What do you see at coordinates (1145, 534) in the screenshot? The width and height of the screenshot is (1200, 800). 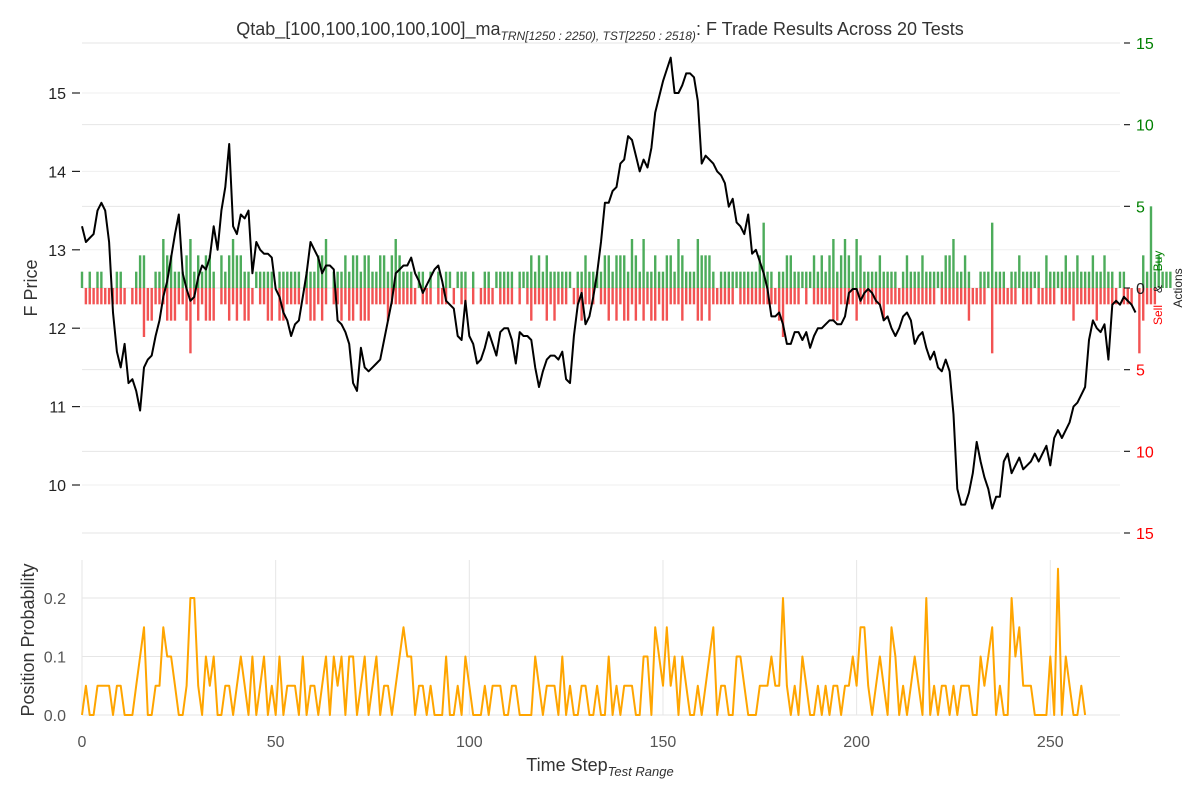 I see `action-tick-label: 15` at bounding box center [1145, 534].